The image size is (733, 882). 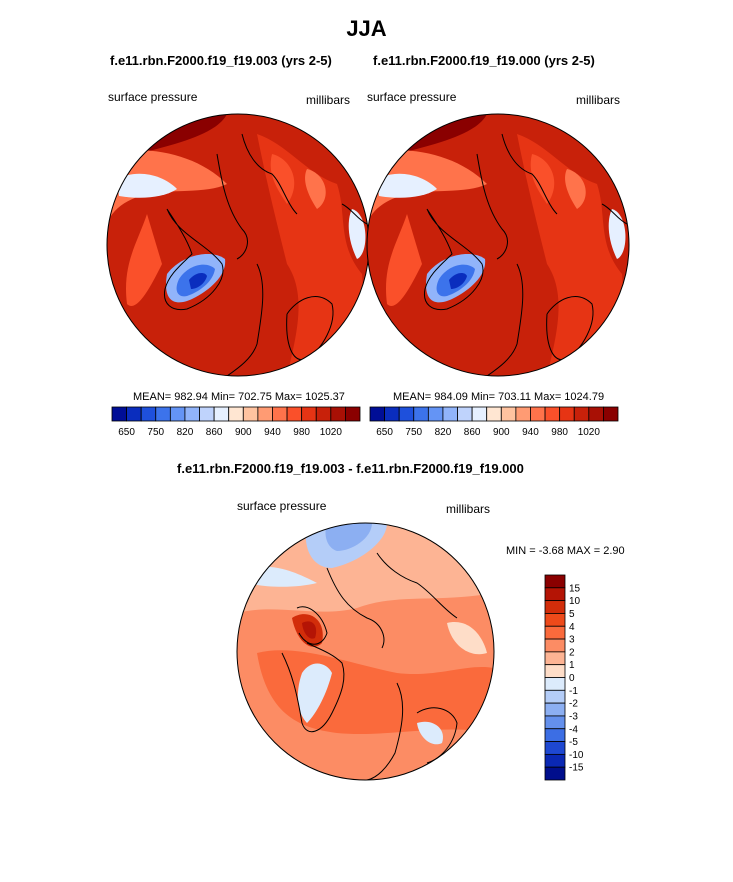 What do you see at coordinates (221, 60) in the screenshot?
I see `left-panel-title: f.e11.rbn.F2000.f19_f19.003 (yrs 2-5)` at bounding box center [221, 60].